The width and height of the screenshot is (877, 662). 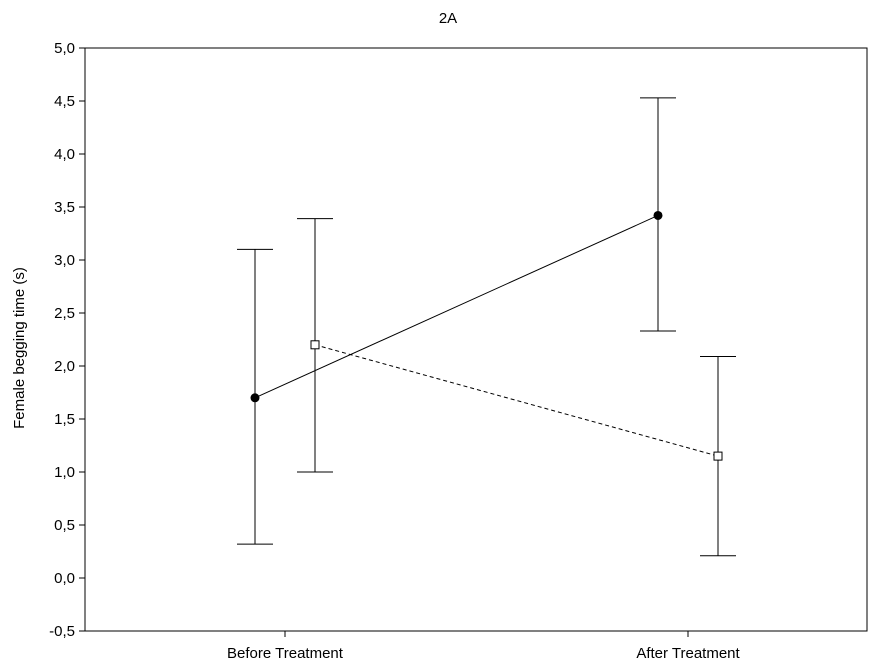 I want to click on y-tick-label: 4,0, so click(x=64, y=154).